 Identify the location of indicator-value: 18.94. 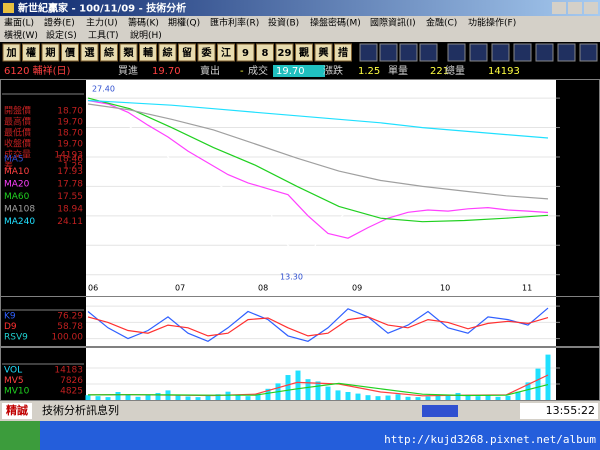
(70, 210).